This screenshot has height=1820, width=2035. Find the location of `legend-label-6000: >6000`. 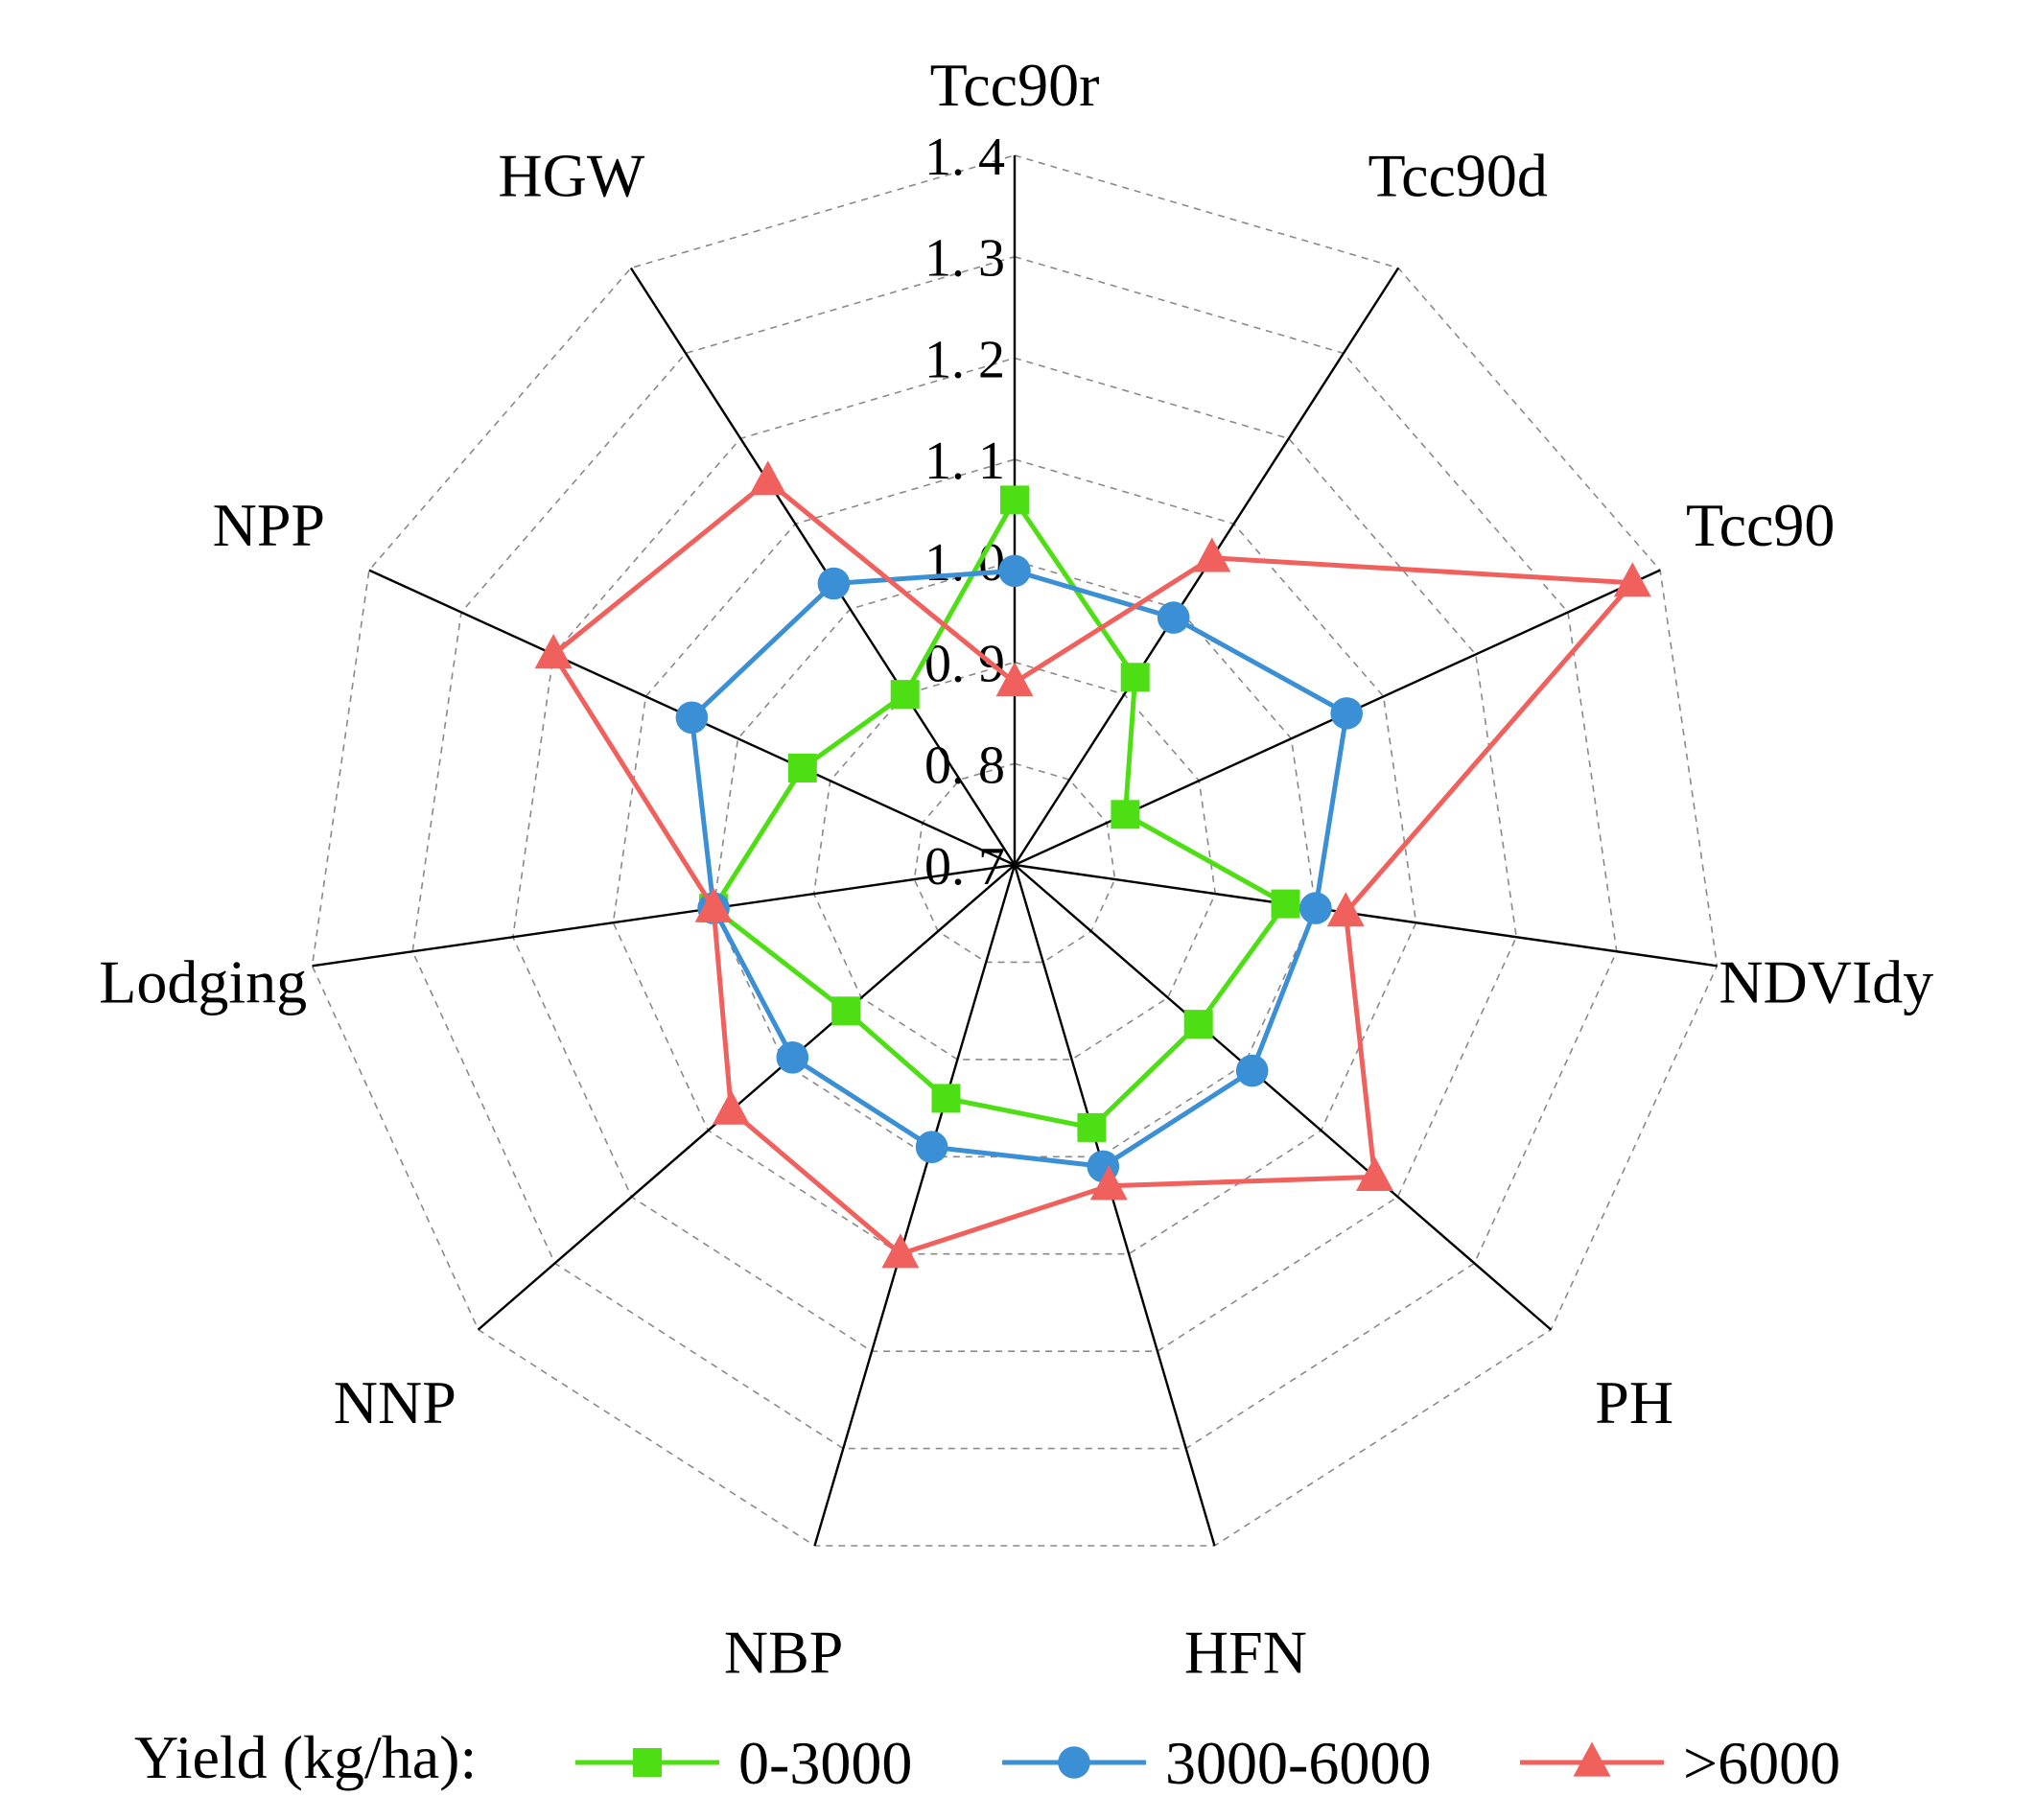

legend-label-6000: >6000 is located at coordinates (1761, 1763).